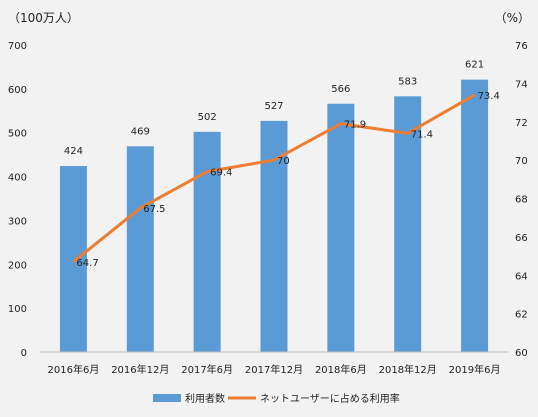  Describe the element at coordinates (521, 315) in the screenshot. I see `right-axis-tick: 62` at that location.